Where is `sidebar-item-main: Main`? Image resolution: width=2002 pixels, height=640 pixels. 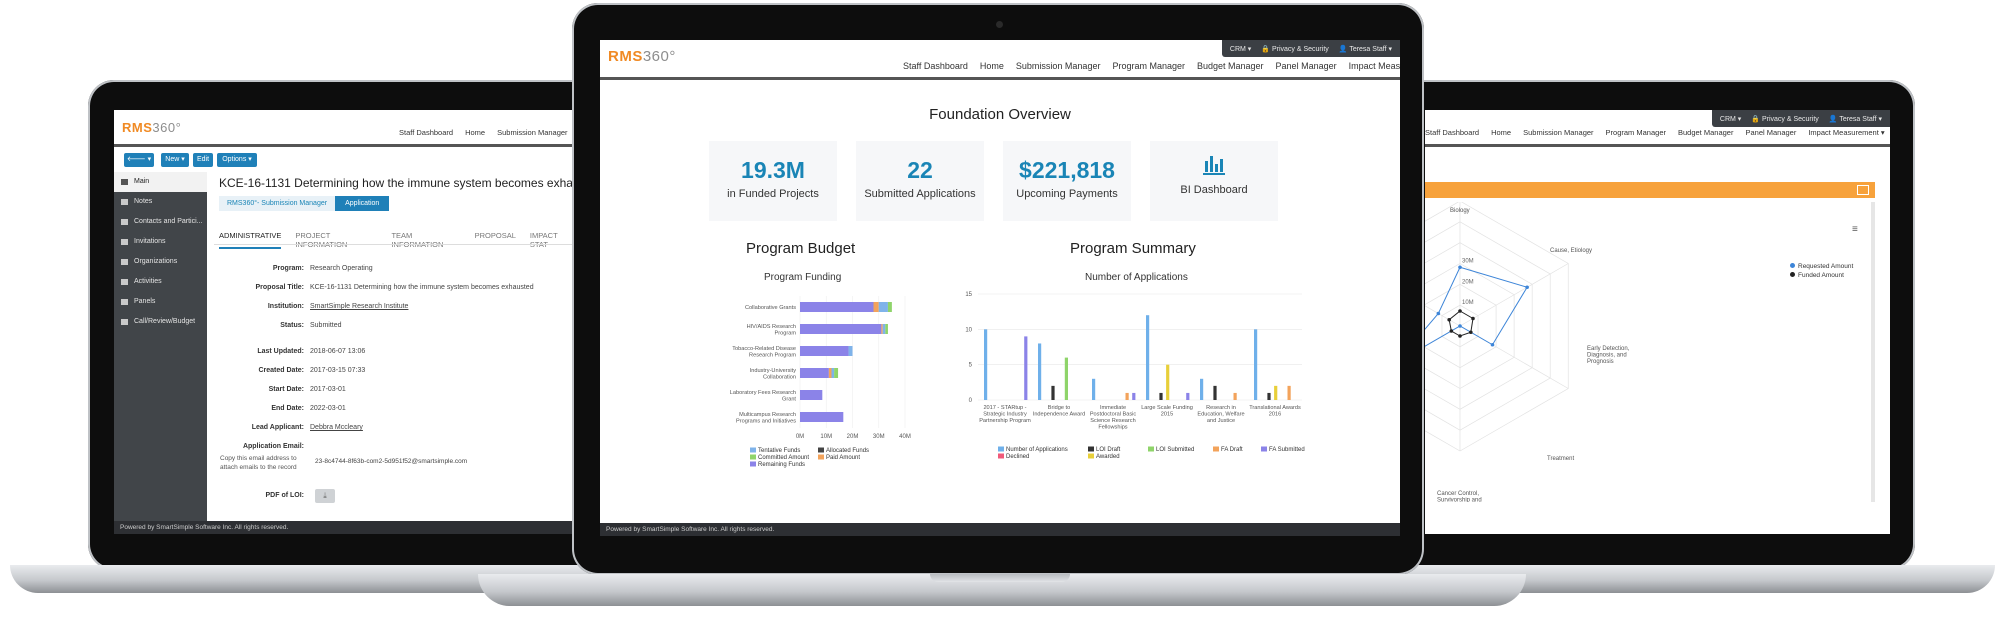 sidebar-item-main: Main is located at coordinates (160, 182).